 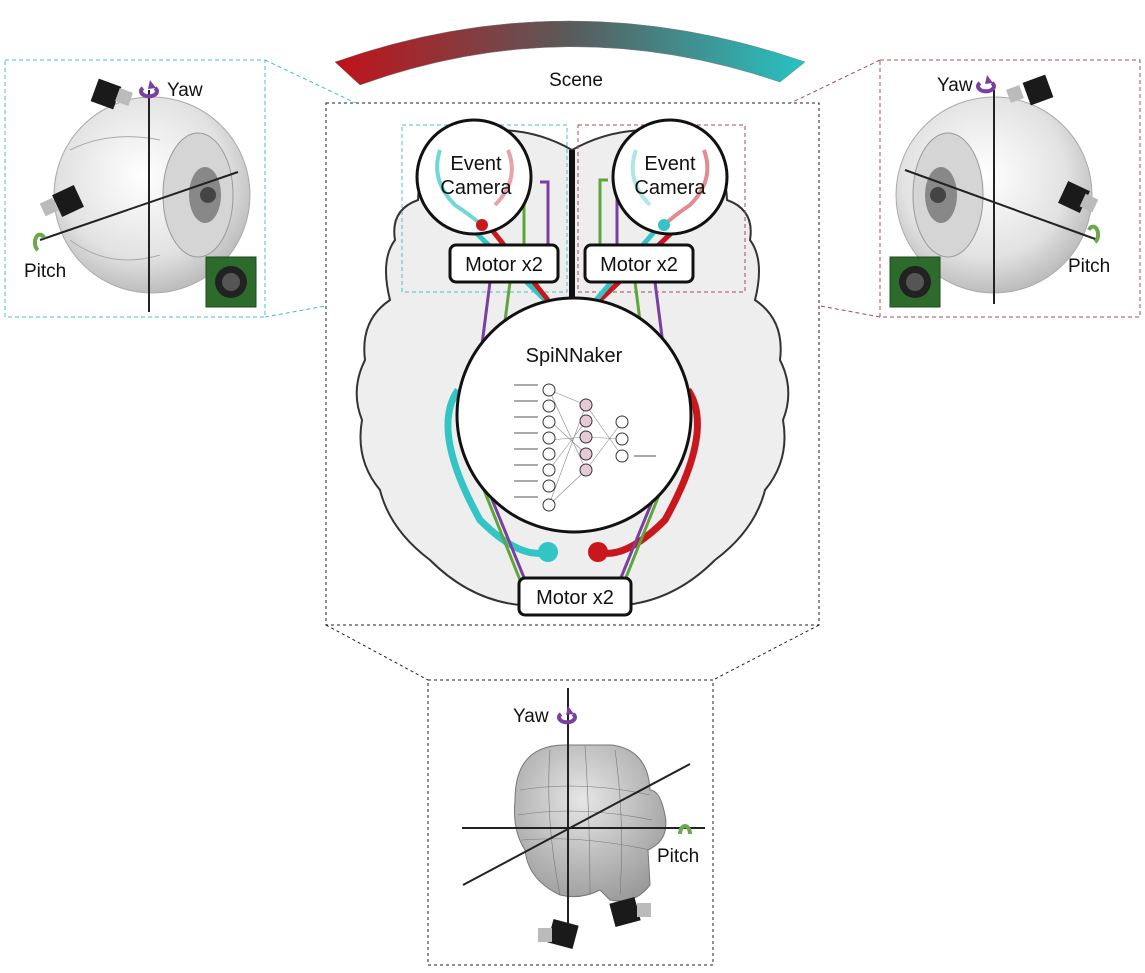 What do you see at coordinates (1078, 197) in the screenshot?
I see `right-eye-pitch-motor` at bounding box center [1078, 197].